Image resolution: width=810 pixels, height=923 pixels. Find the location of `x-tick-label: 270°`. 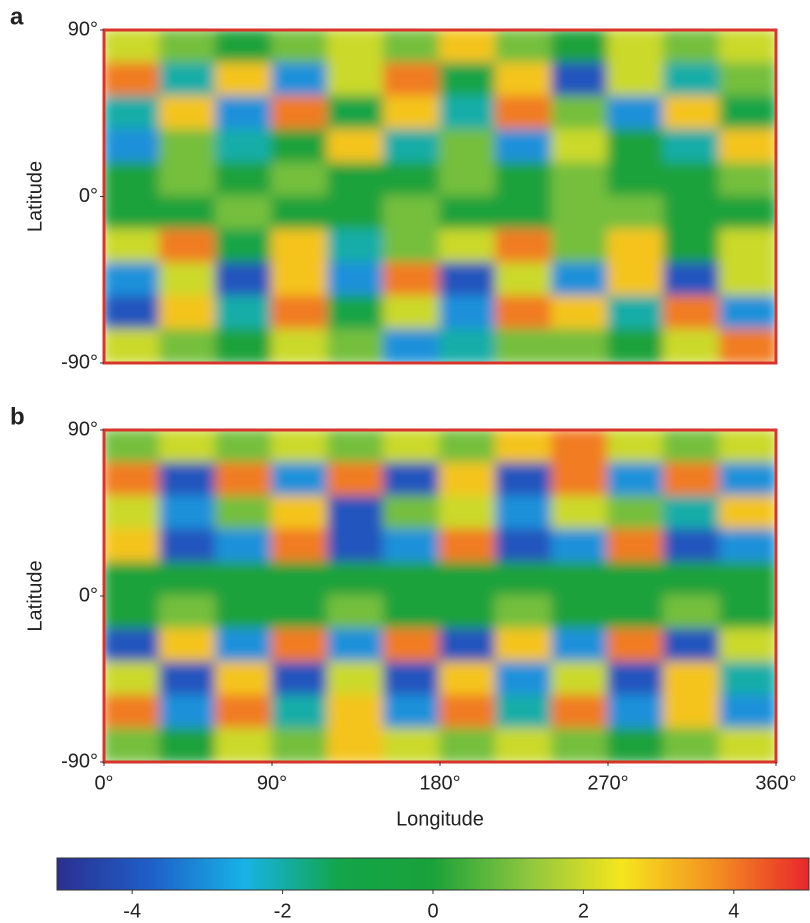

x-tick-label: 270° is located at coordinates (607, 783).